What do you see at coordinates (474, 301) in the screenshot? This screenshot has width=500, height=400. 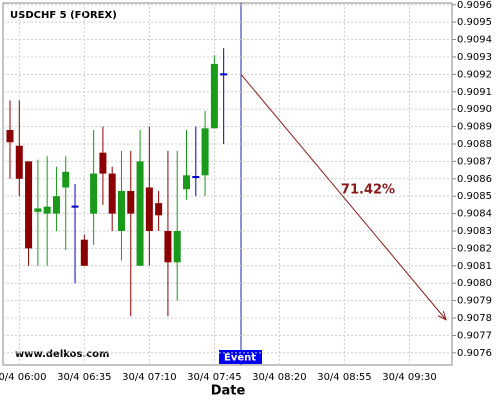 I see `y-tick-label: 0.9079` at bounding box center [474, 301].